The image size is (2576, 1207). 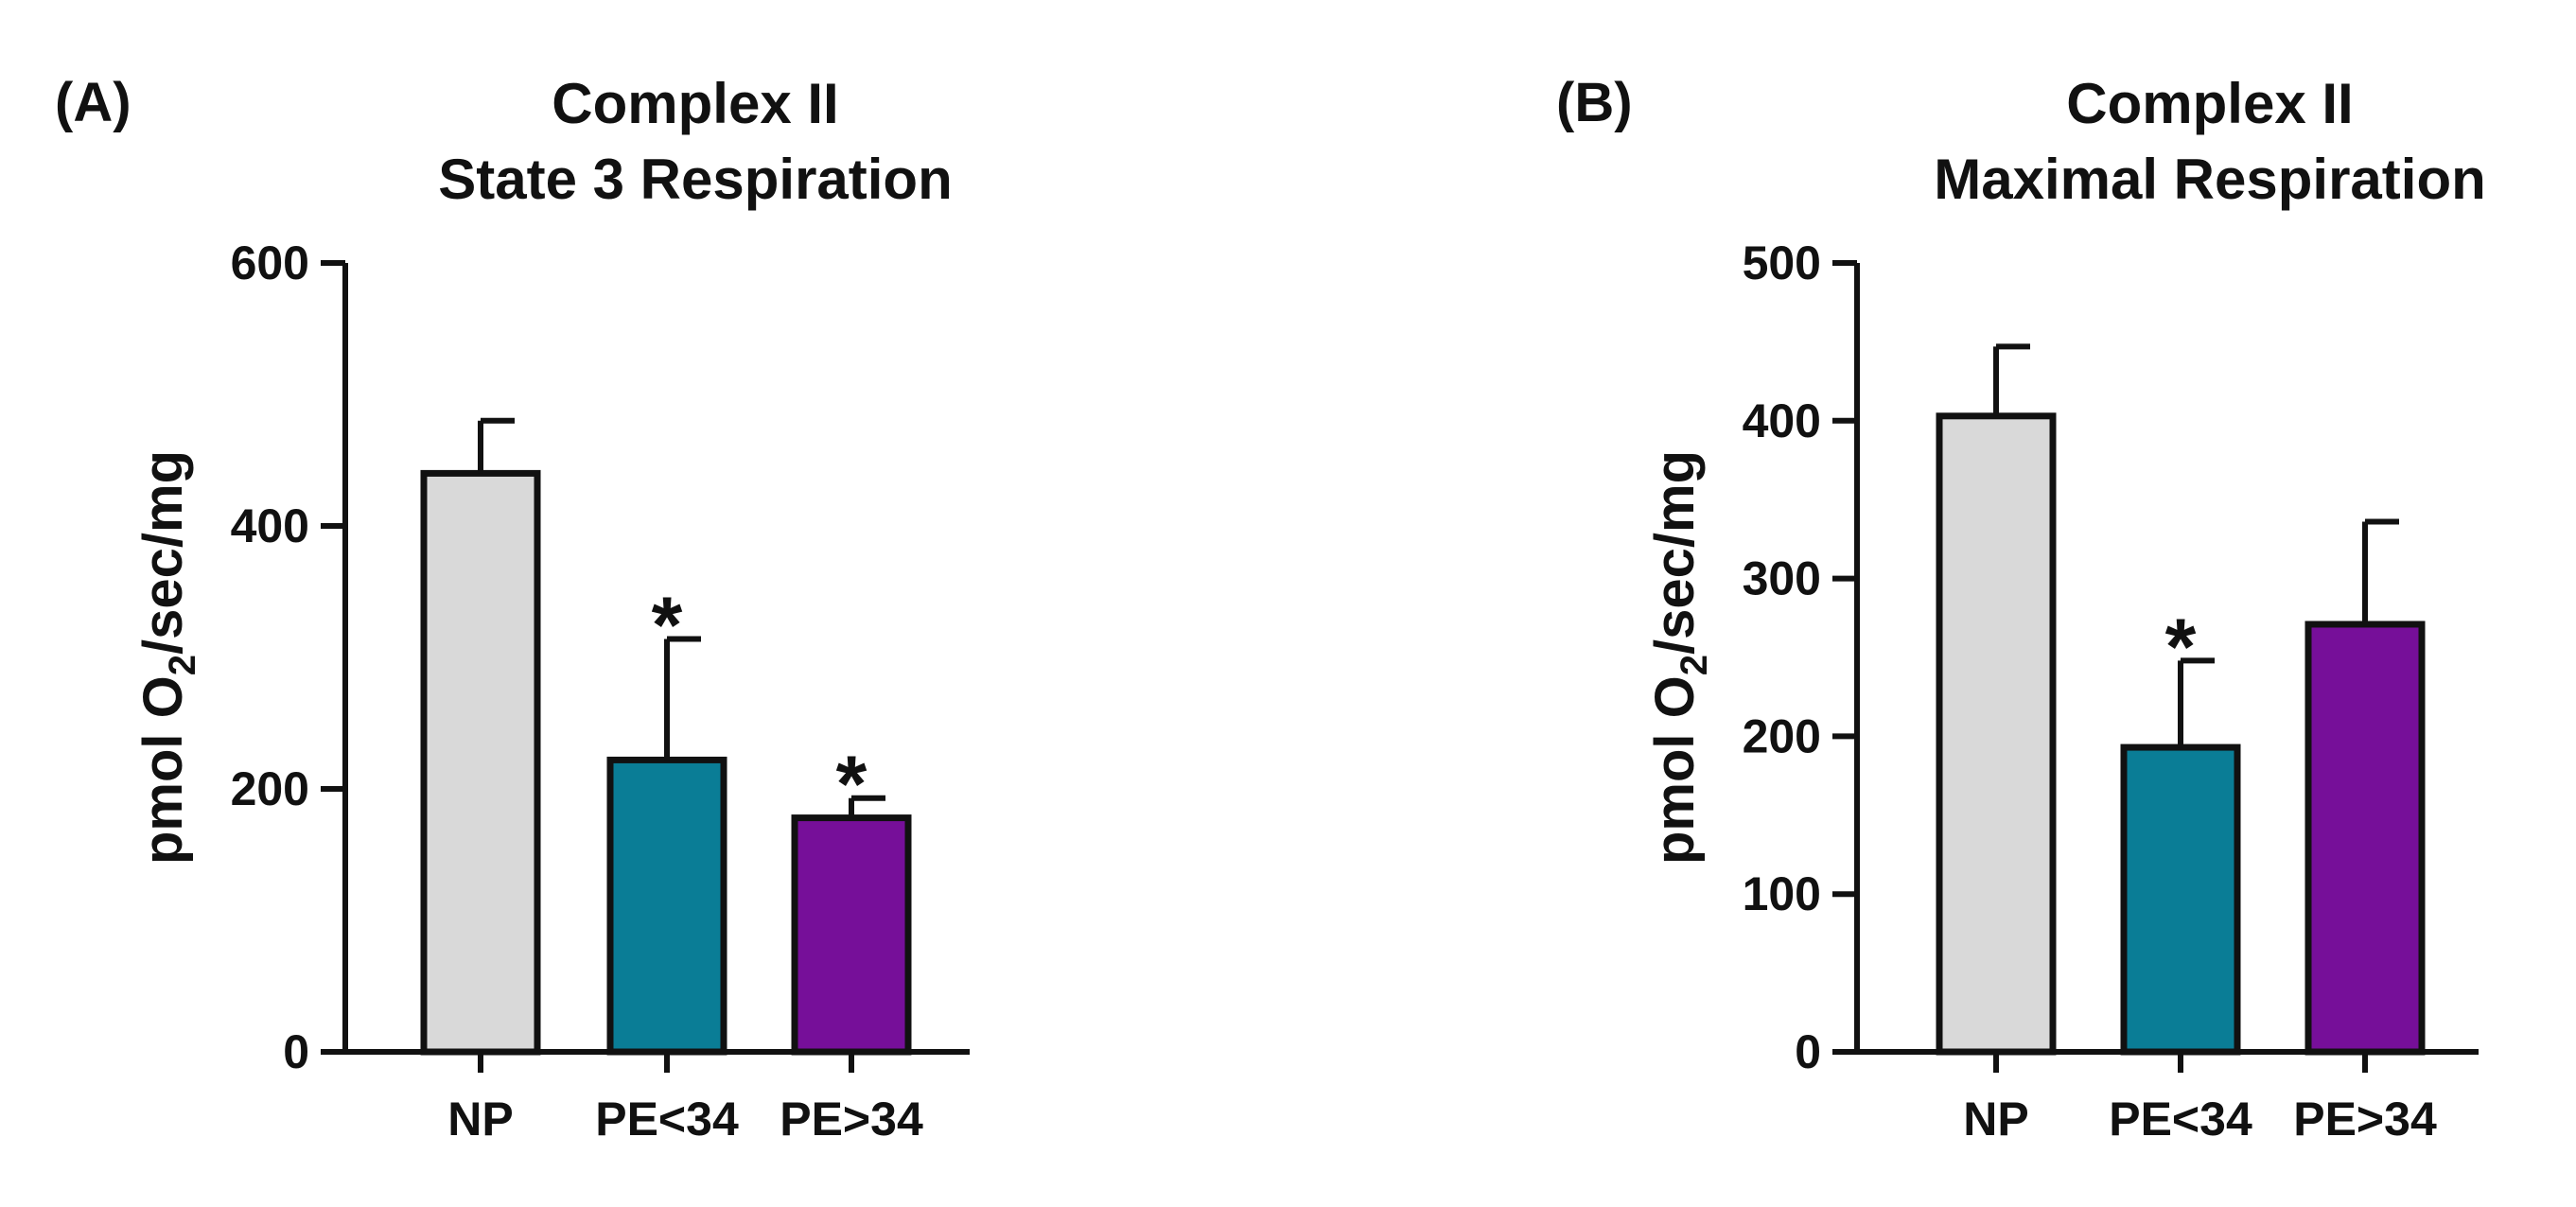 I want to click on y-tick-label-3: 400, so click(x=270, y=525).